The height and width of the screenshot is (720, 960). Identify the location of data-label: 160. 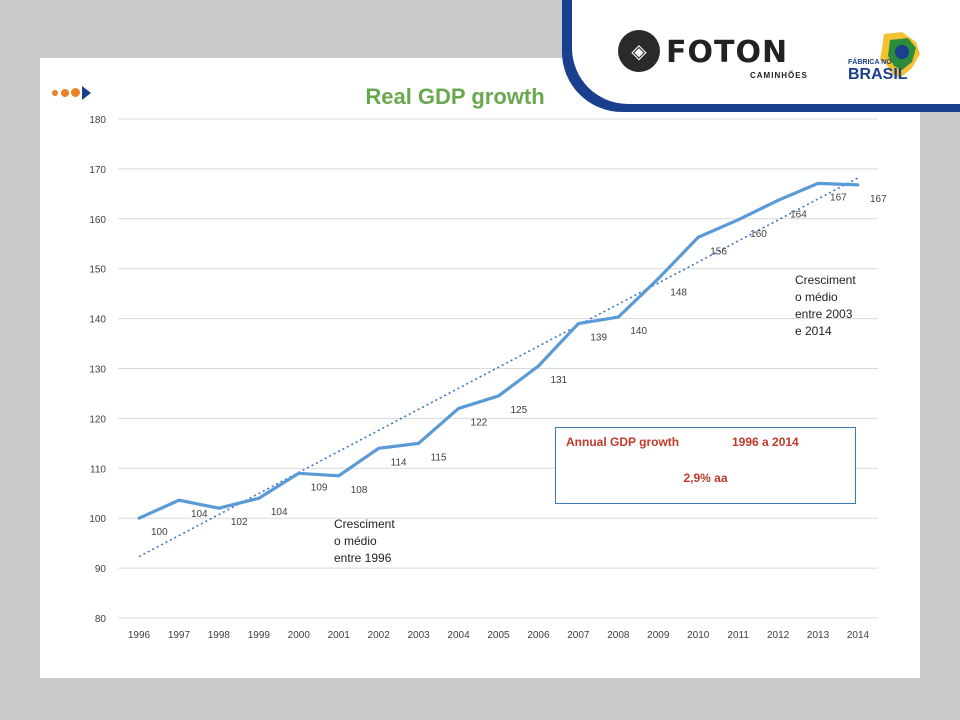
(758, 234).